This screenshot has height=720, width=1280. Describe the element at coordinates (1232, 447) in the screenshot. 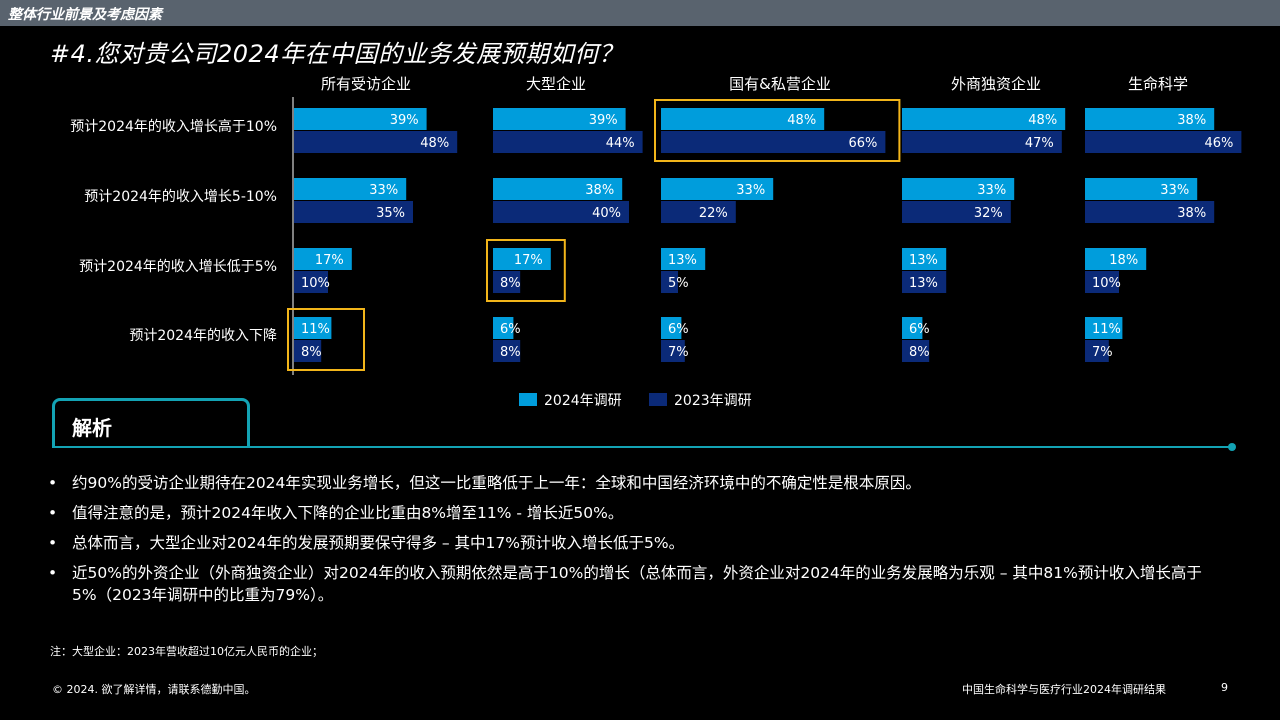

I see `analysis-divider-dot` at that location.